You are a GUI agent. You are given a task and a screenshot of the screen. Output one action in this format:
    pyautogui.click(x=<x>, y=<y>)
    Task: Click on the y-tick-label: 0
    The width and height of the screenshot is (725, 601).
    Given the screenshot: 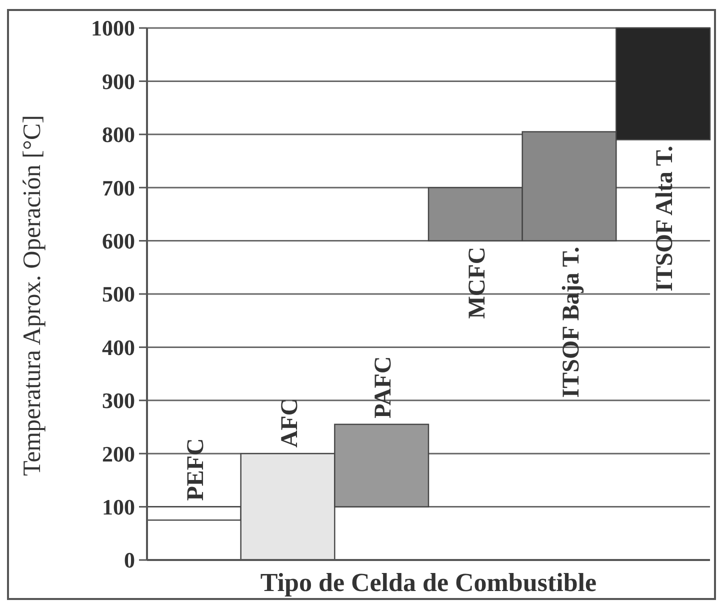 What is the action you would take?
    pyautogui.click(x=129, y=560)
    